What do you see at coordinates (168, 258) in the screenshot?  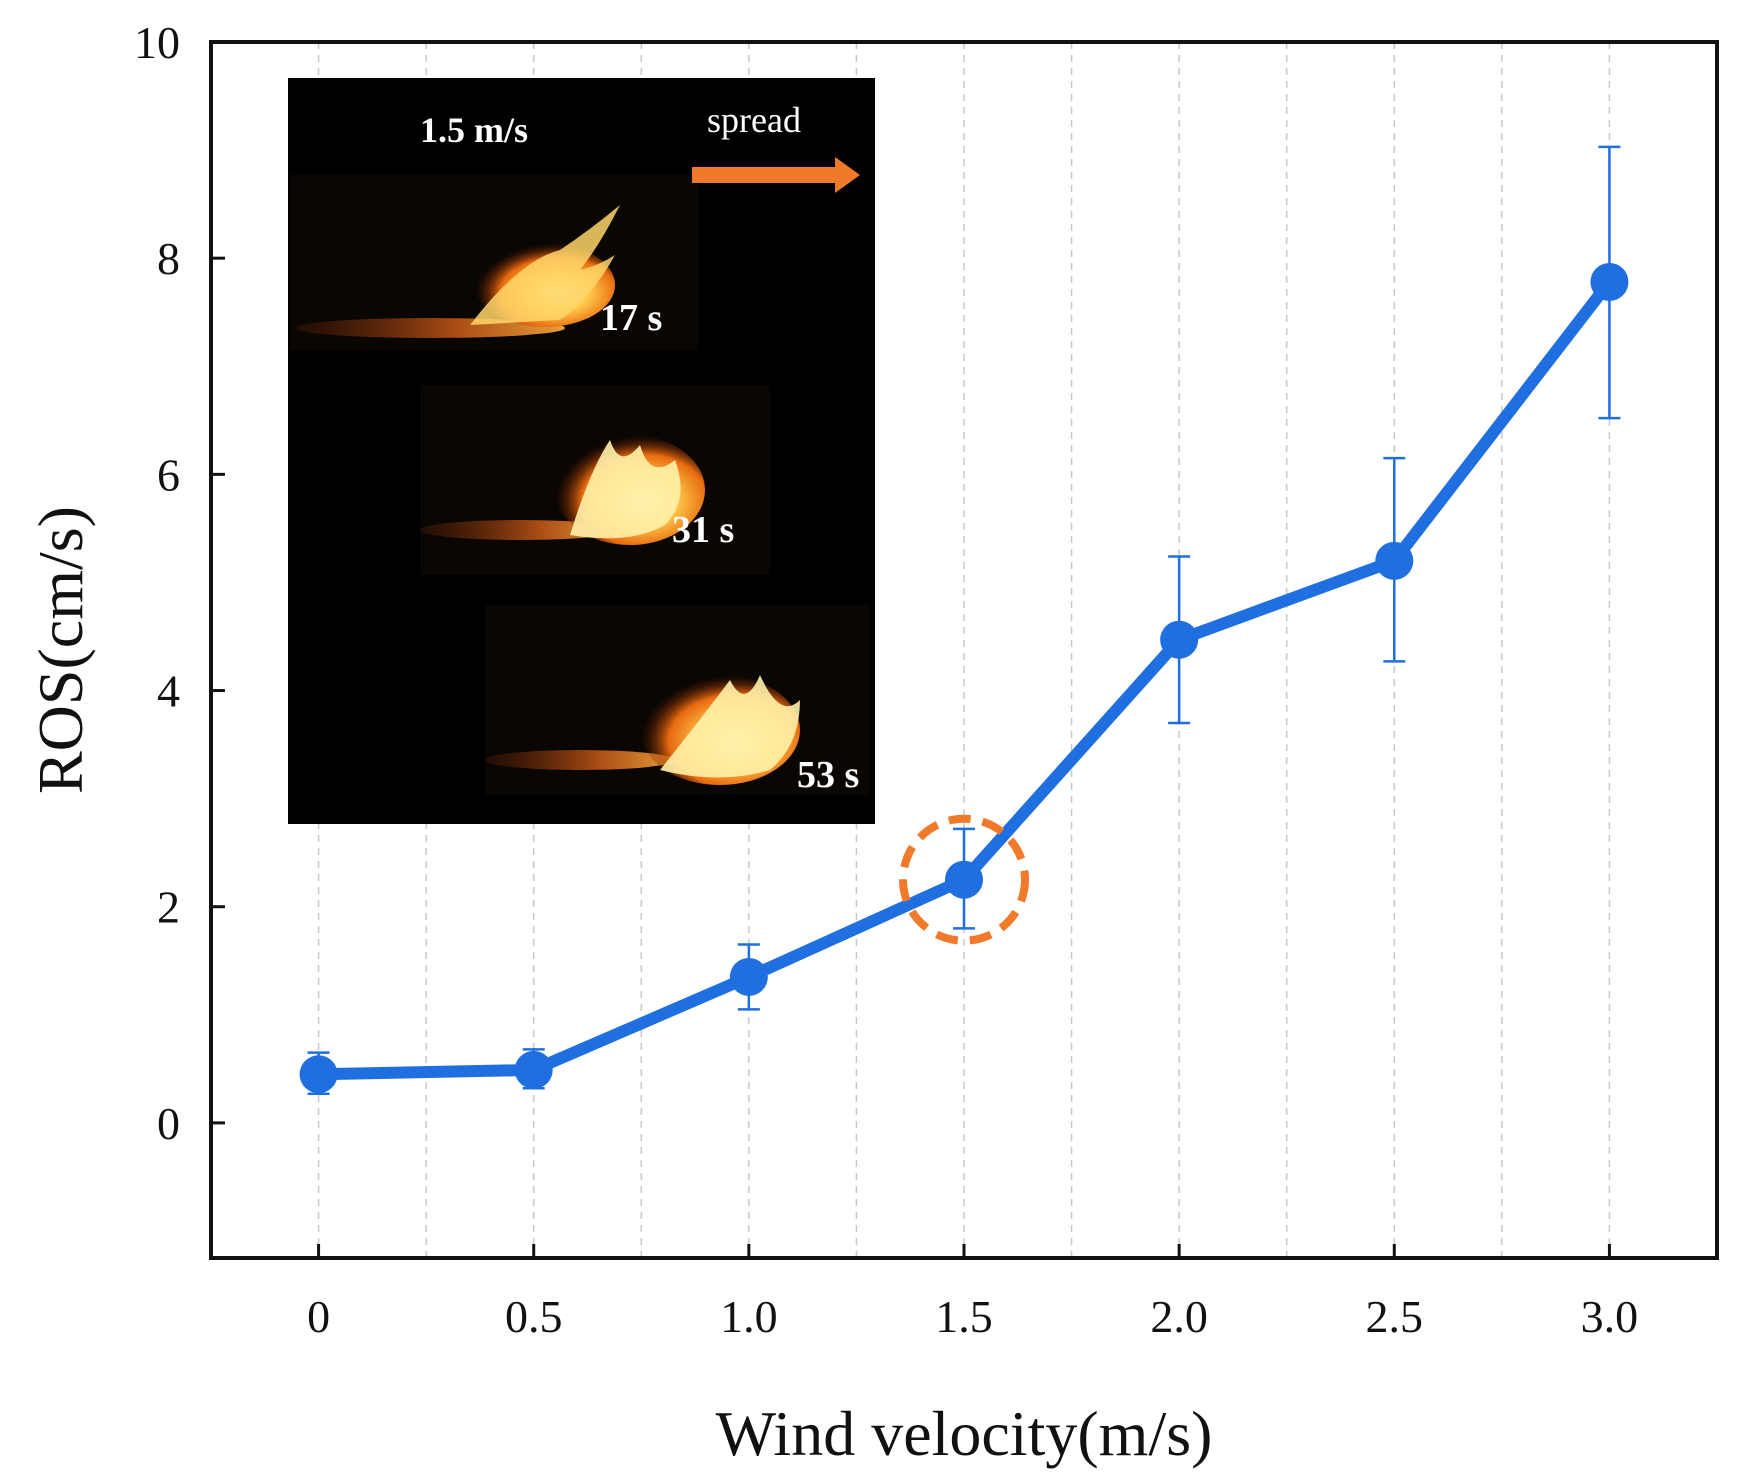 I see `y-tick-label: 8` at bounding box center [168, 258].